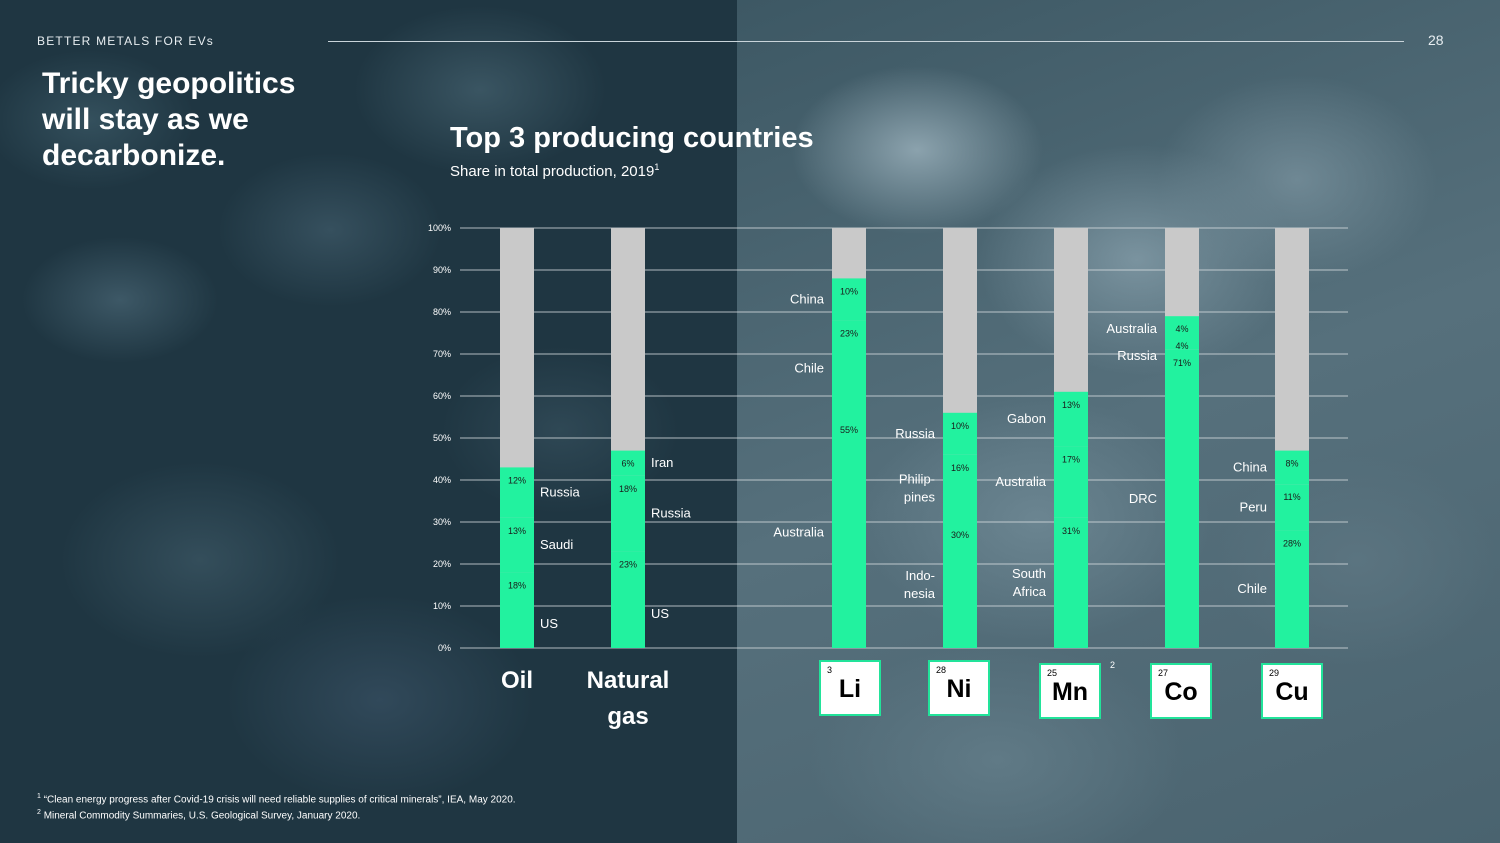 The width and height of the screenshot is (1500, 843). I want to click on y-tick-label: 0%, so click(444, 648).